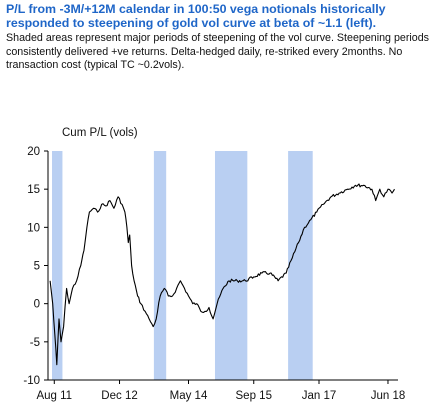 This screenshot has height=411, width=445. What do you see at coordinates (388, 396) in the screenshot?
I see `x-tick-label: Jun 18` at bounding box center [388, 396].